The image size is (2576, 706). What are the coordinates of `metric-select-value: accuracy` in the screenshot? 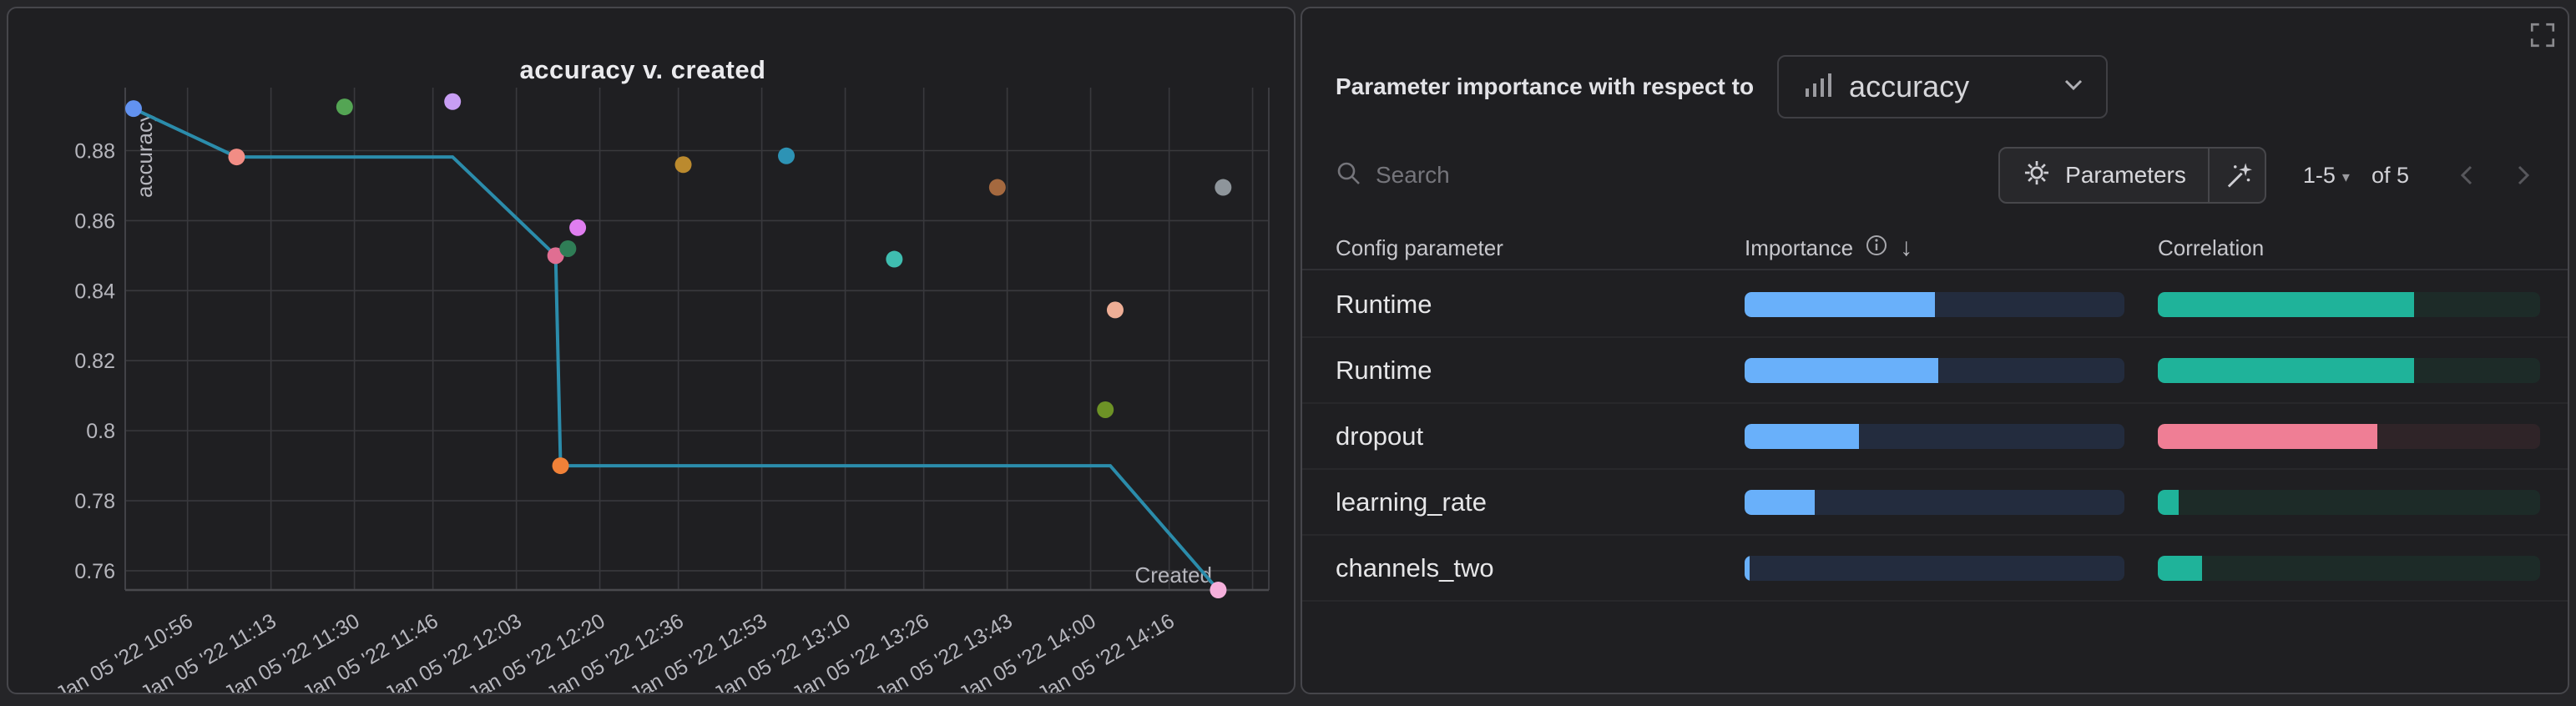 It's located at (1909, 86).